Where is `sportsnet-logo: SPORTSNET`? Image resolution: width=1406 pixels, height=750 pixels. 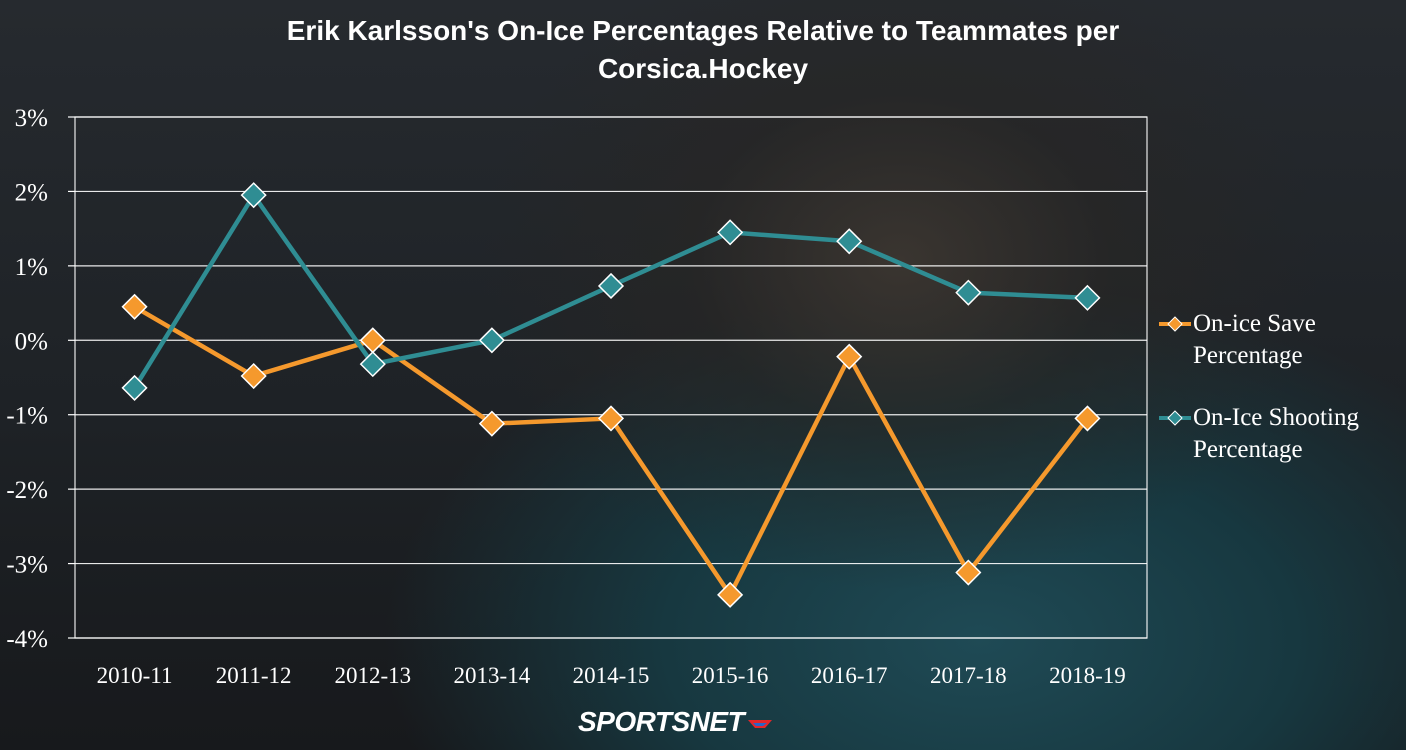
sportsnet-logo: SPORTSNET is located at coordinates (675, 722).